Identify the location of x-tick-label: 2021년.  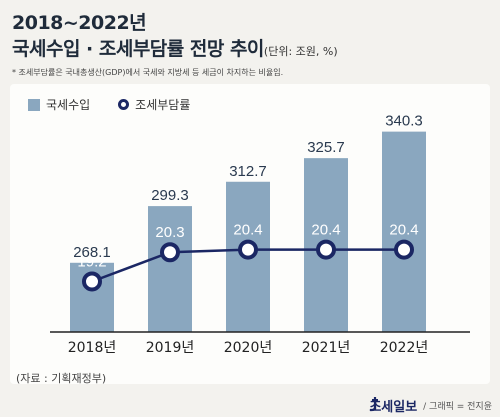
(326, 348).